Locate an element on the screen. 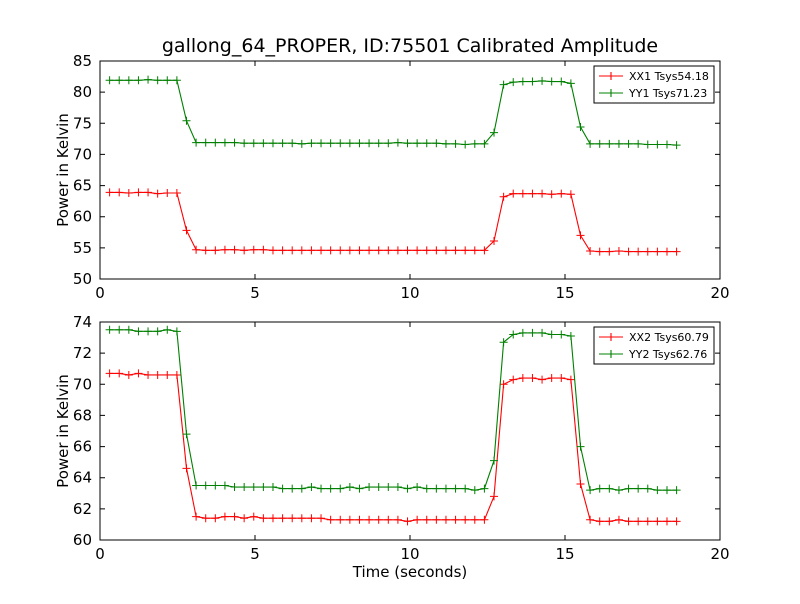  x-tick-label: 15 is located at coordinates (564, 554).